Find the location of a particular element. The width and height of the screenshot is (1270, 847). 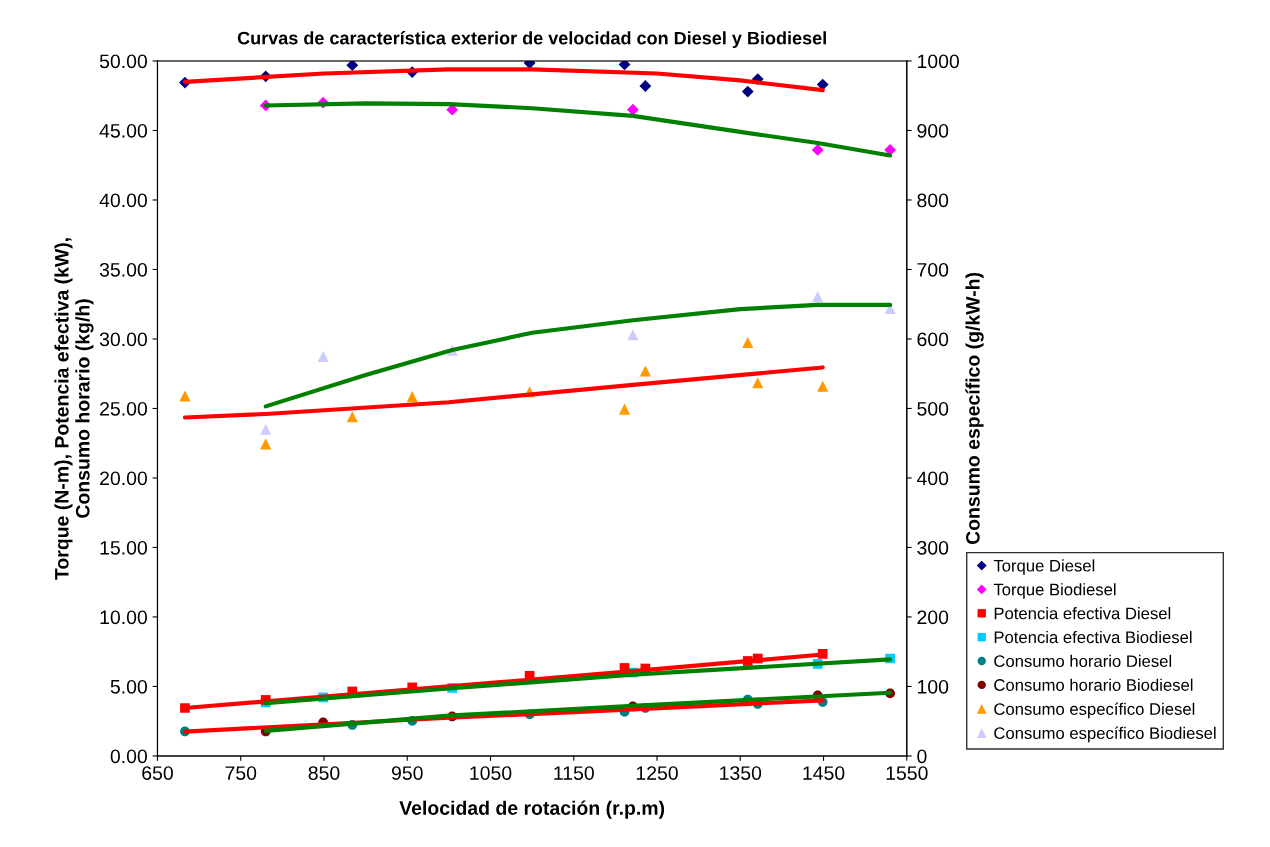

legend-label: Consumo horario Diesel is located at coordinates (1083, 661).